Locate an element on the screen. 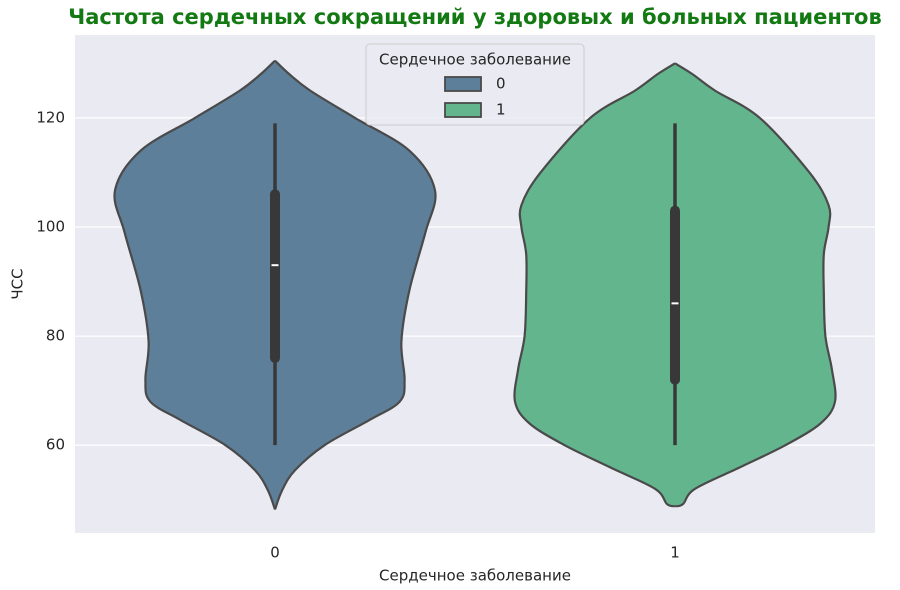  legend-label: 1 is located at coordinates (501, 110).